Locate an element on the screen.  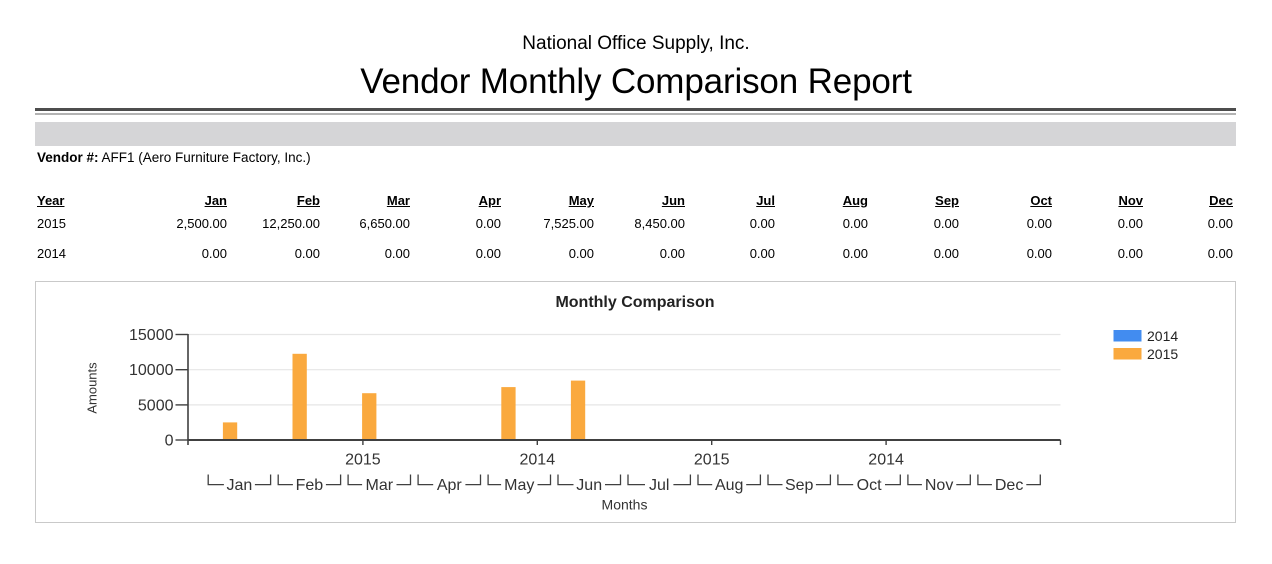
svg-text: Months is located at coordinates (625, 505).